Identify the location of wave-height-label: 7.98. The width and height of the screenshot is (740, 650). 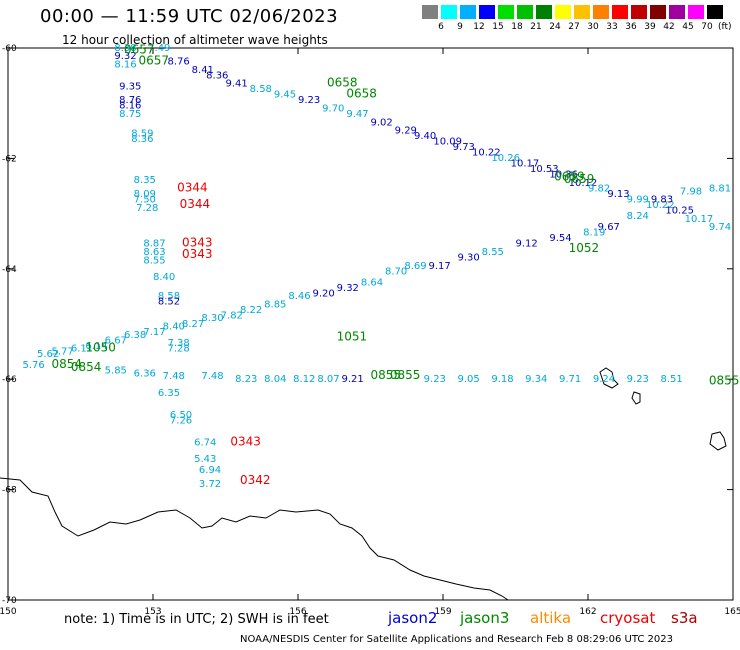
(691, 191).